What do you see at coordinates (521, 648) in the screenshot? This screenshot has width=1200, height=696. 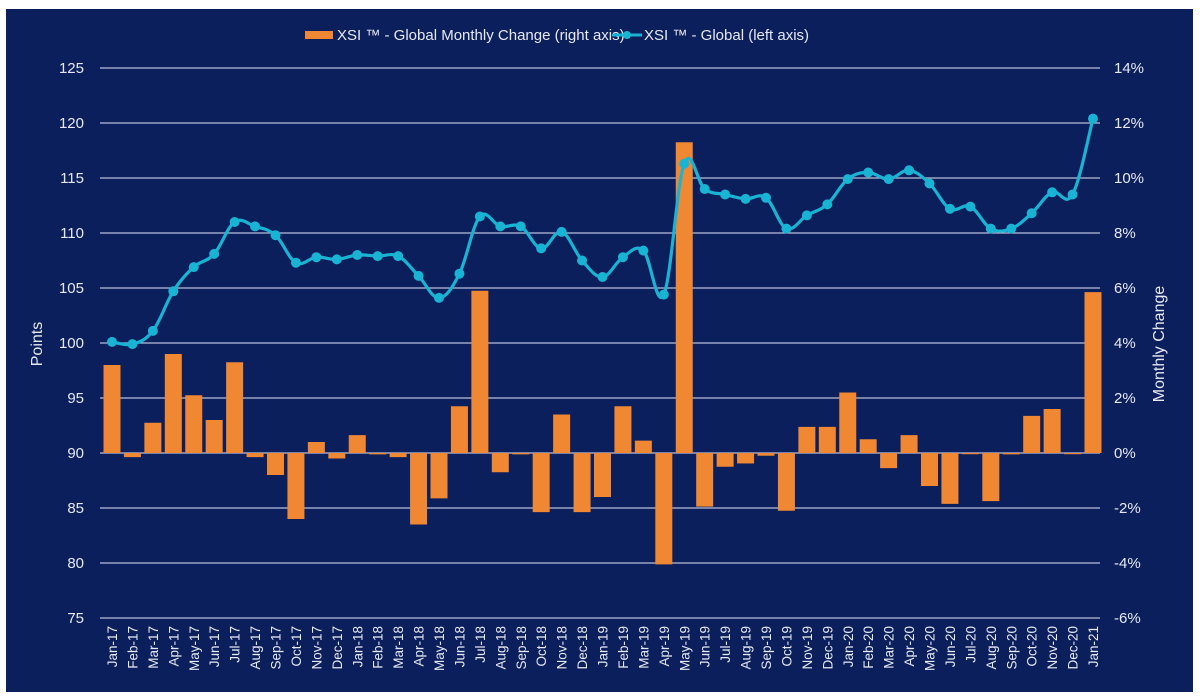 I see `x-tick-label: Sep-18` at bounding box center [521, 648].